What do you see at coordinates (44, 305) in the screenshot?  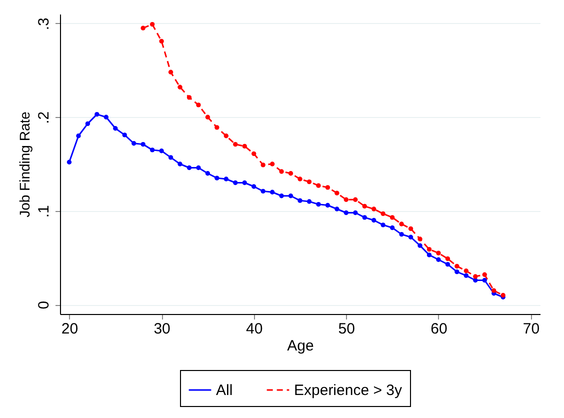 I see `y-tick-label: 0` at bounding box center [44, 305].